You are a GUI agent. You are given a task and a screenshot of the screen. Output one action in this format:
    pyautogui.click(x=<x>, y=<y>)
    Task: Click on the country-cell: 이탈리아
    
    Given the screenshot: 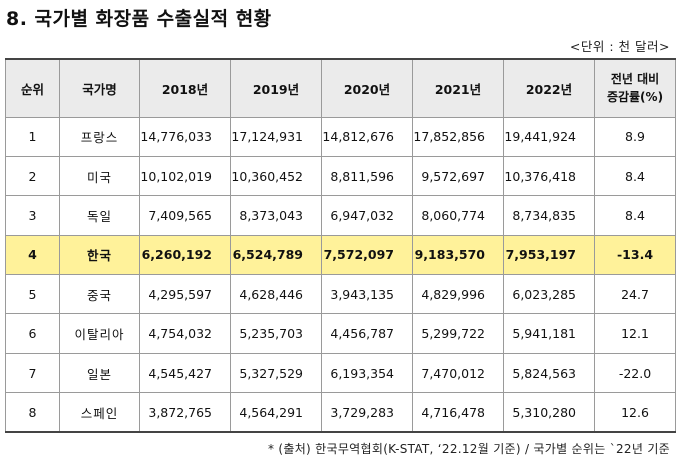 What is the action you would take?
    pyautogui.click(x=99, y=333)
    